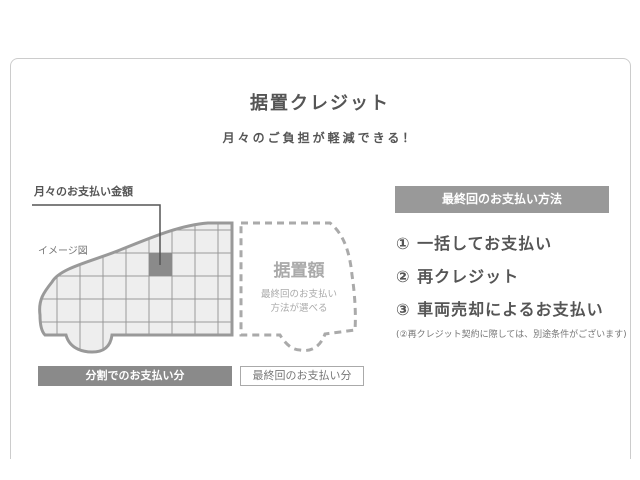 This screenshot has height=480, width=640. What do you see at coordinates (320, 103) in the screenshot?
I see `page-title: 据置クレジット` at bounding box center [320, 103].